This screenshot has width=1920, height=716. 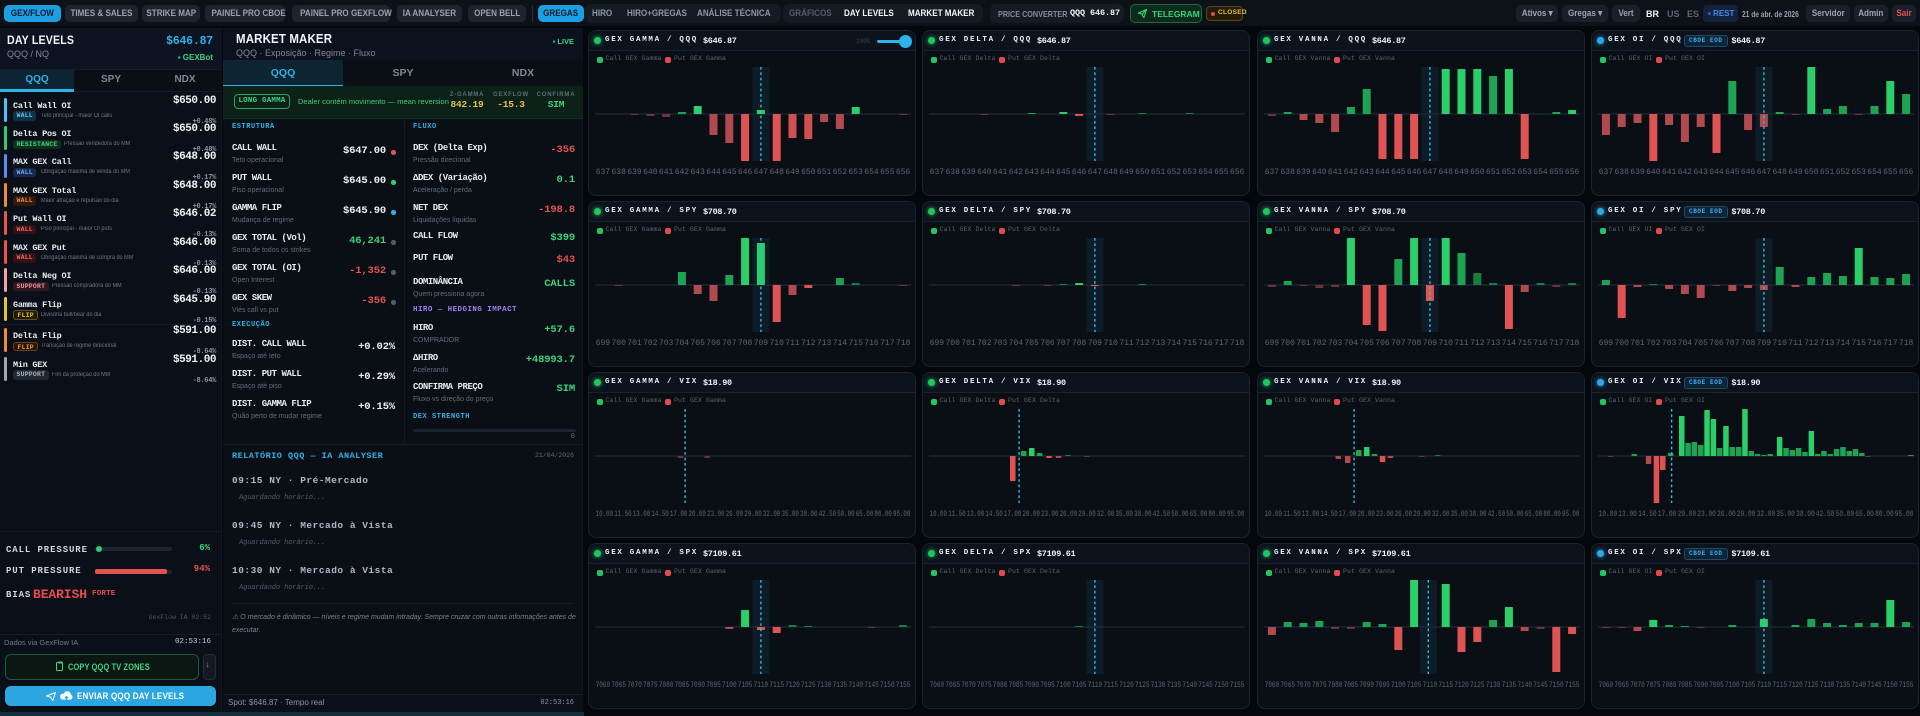 What do you see at coordinates (1446, 343) in the screenshot?
I see `svg-text: 710` at bounding box center [1446, 343].